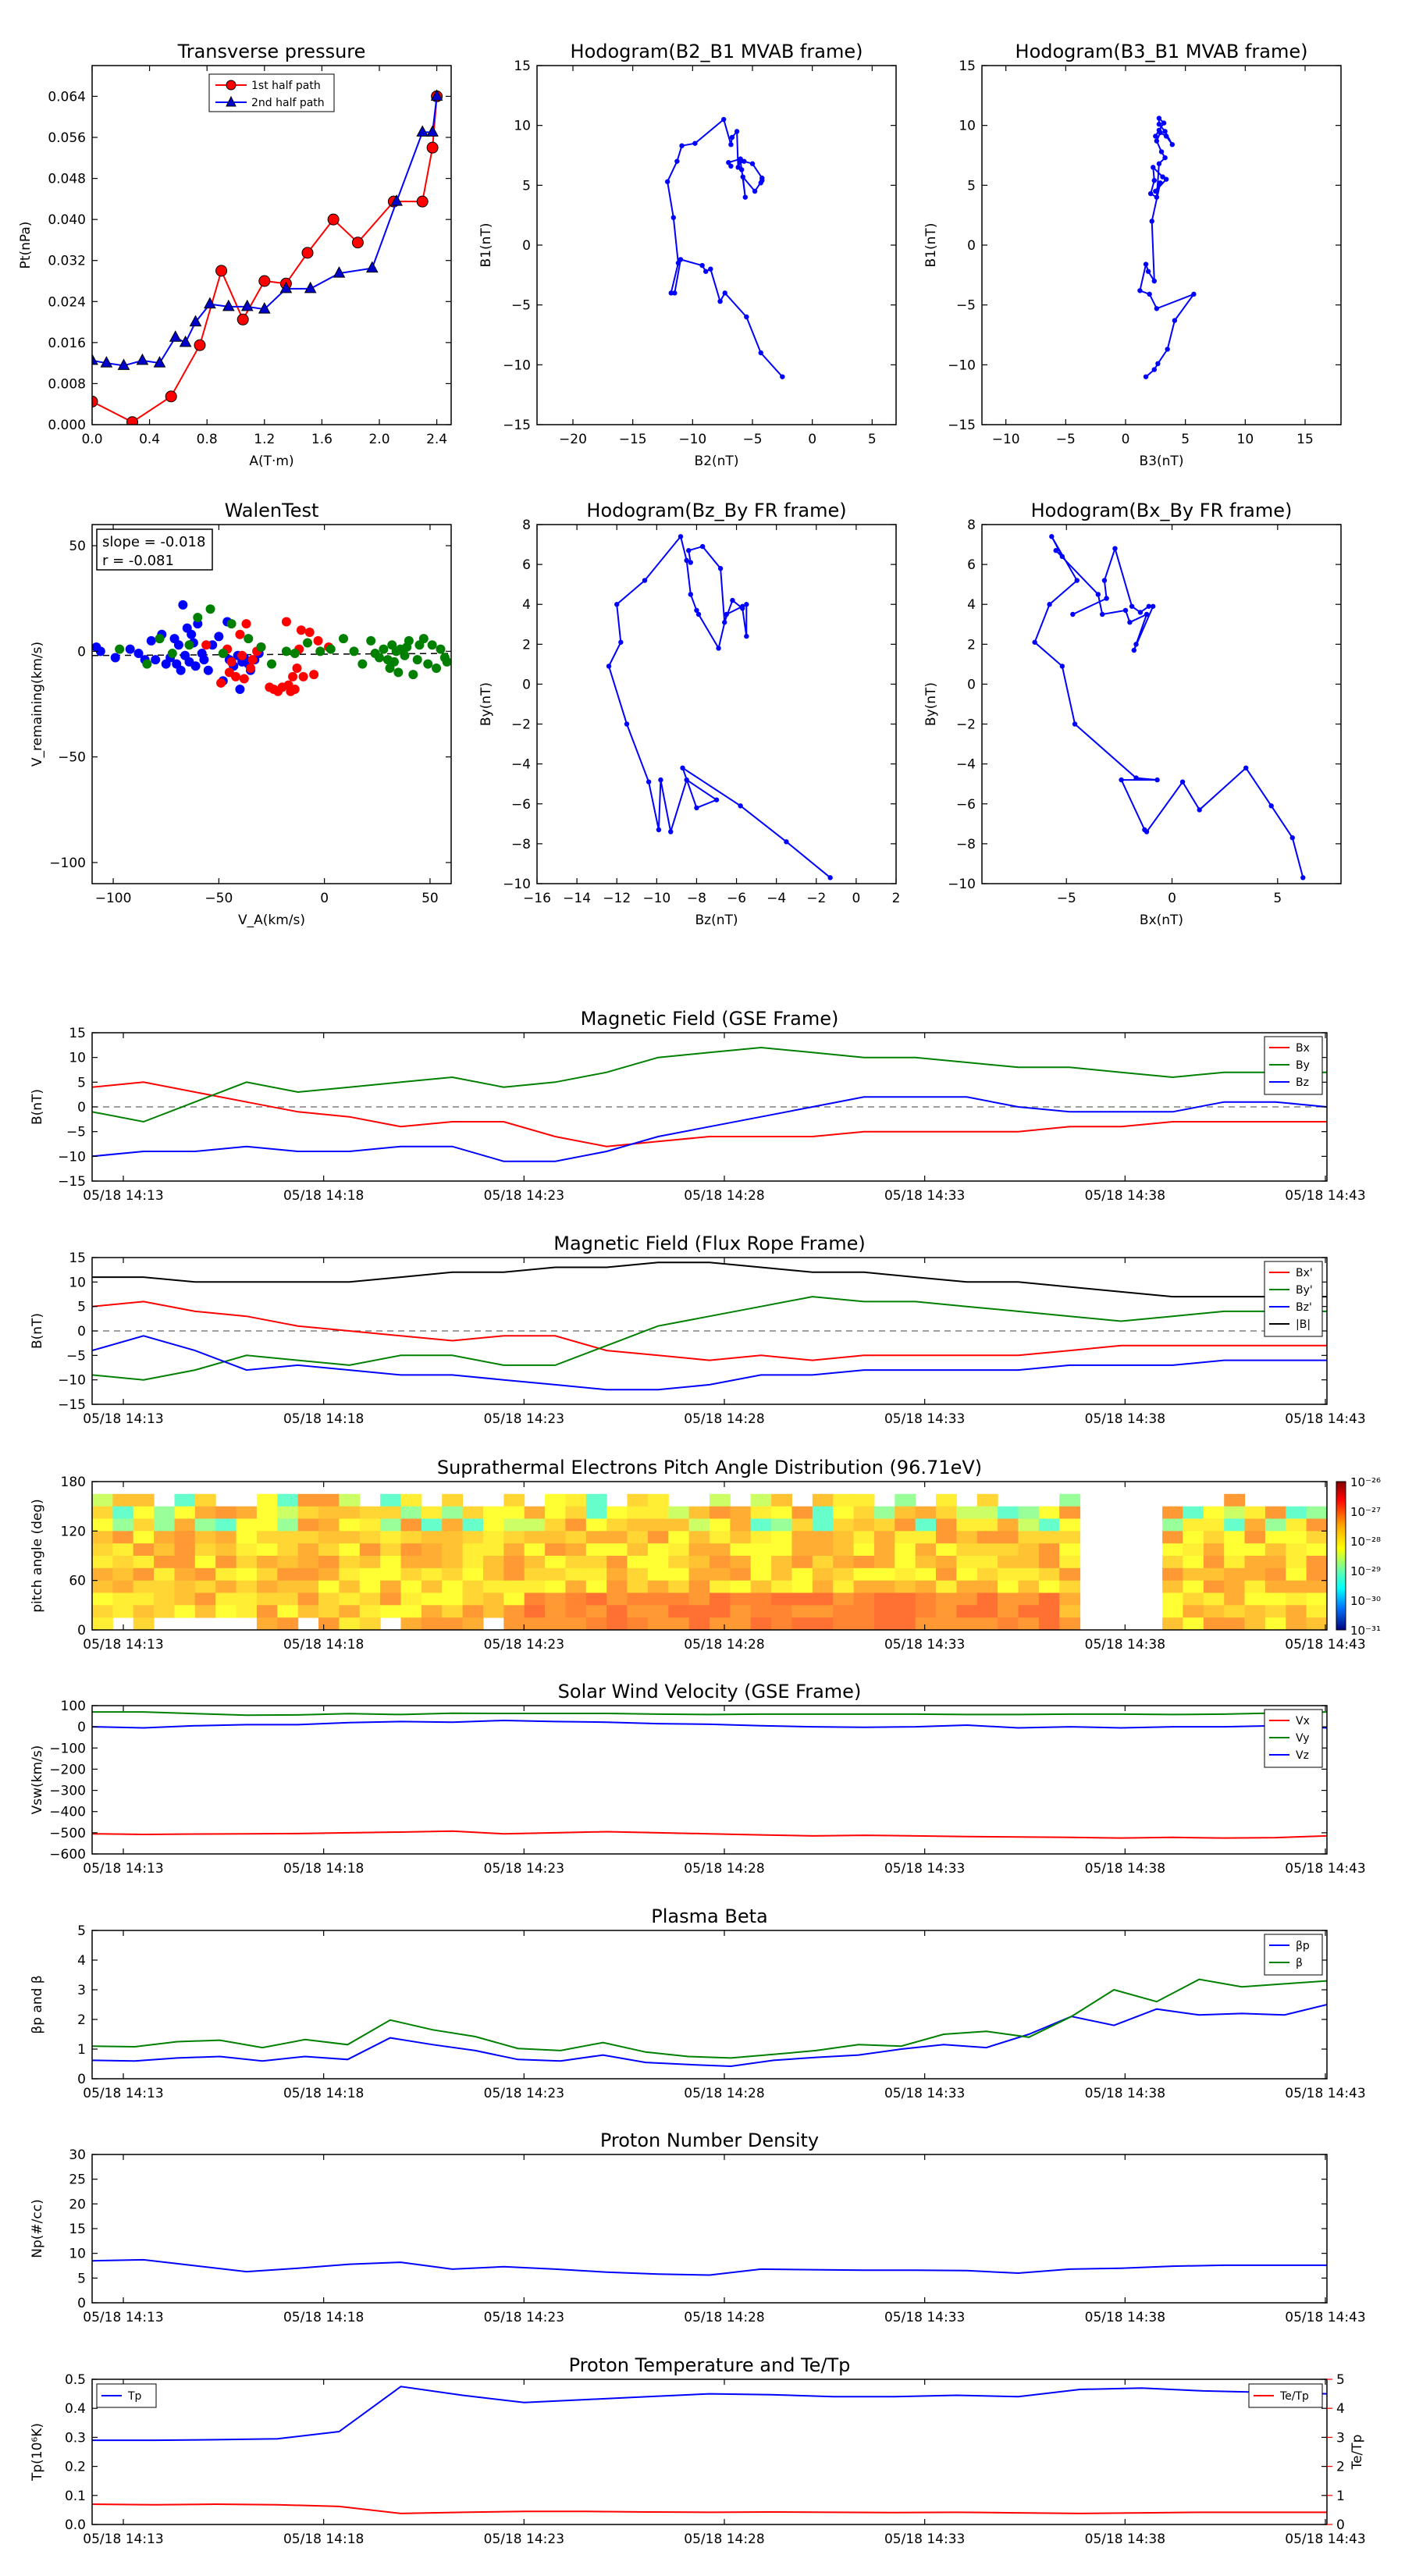 The image size is (1405, 2576). What do you see at coordinates (1325, 2093) in the screenshot?
I see `x-tick-label: 05/18 14:43` at bounding box center [1325, 2093].